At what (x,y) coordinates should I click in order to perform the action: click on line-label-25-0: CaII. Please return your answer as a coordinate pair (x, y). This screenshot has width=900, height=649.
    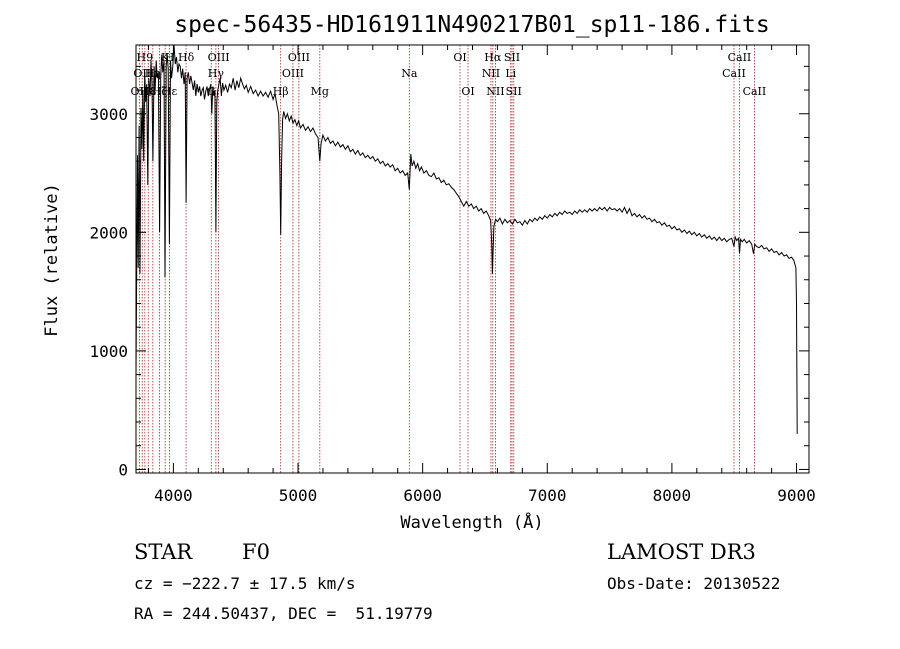
    Looking at the image, I should click on (734, 73).